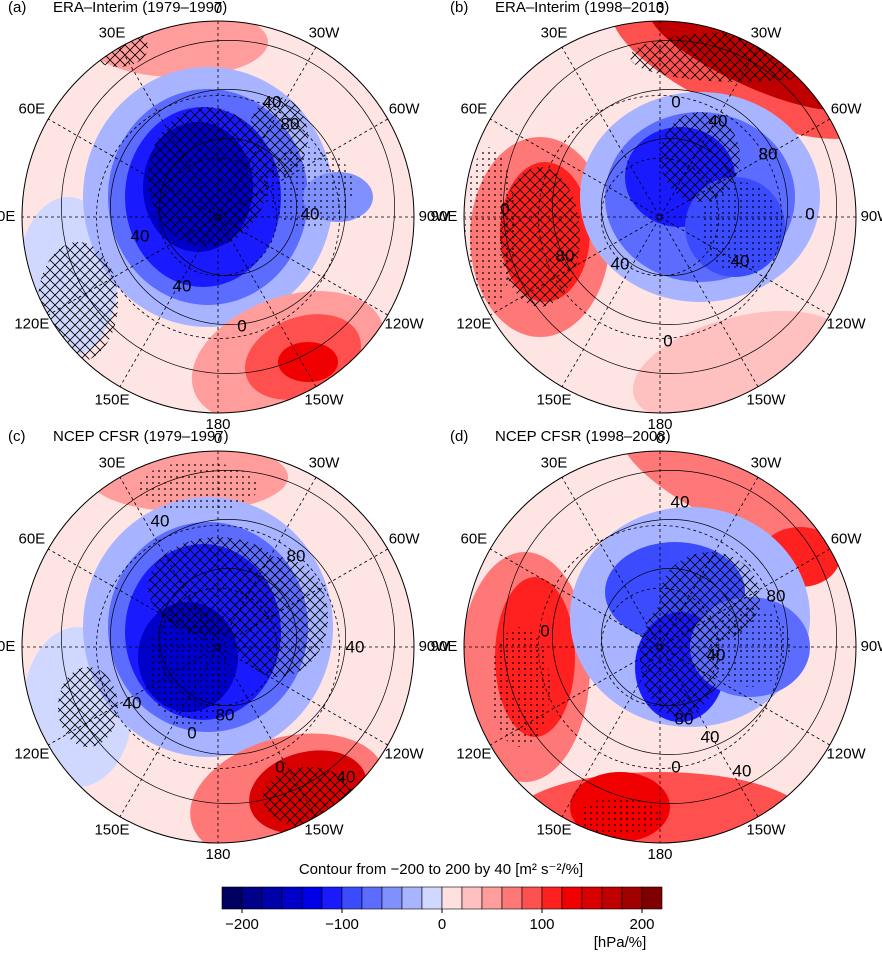 This screenshot has height=958, width=882. What do you see at coordinates (242, 924) in the screenshot?
I see `colorbar-tick-label: −200` at bounding box center [242, 924].